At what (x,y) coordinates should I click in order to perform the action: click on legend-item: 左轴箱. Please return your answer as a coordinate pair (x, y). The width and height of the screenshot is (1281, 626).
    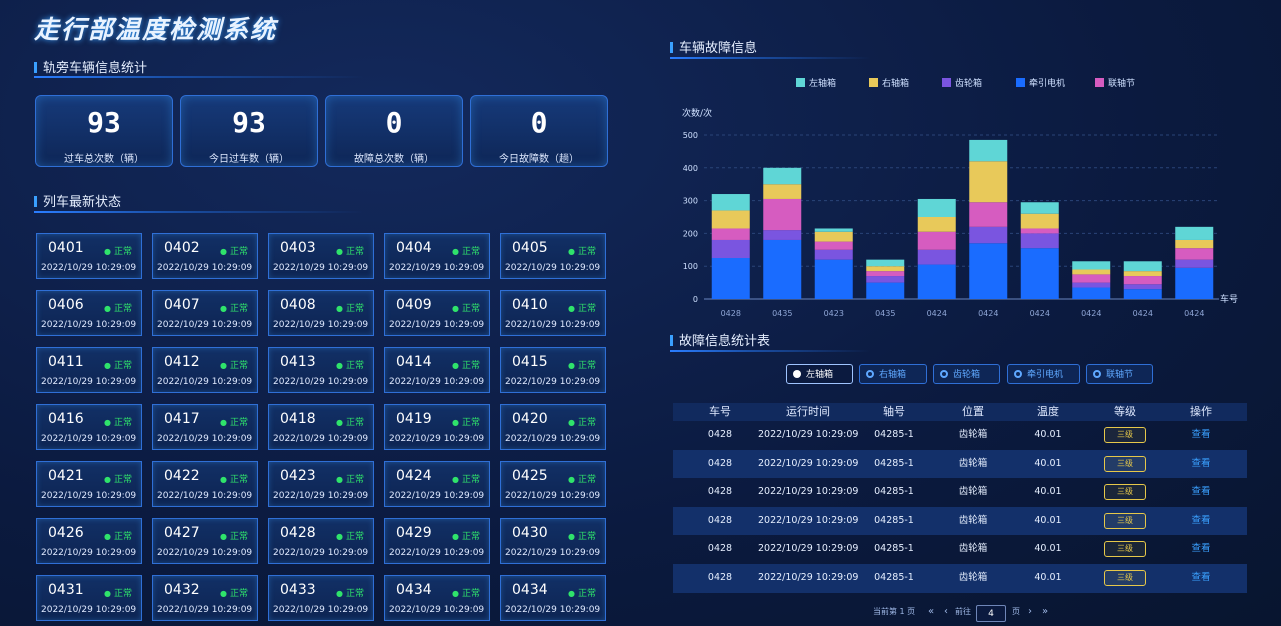
    Looking at the image, I should click on (816, 82).